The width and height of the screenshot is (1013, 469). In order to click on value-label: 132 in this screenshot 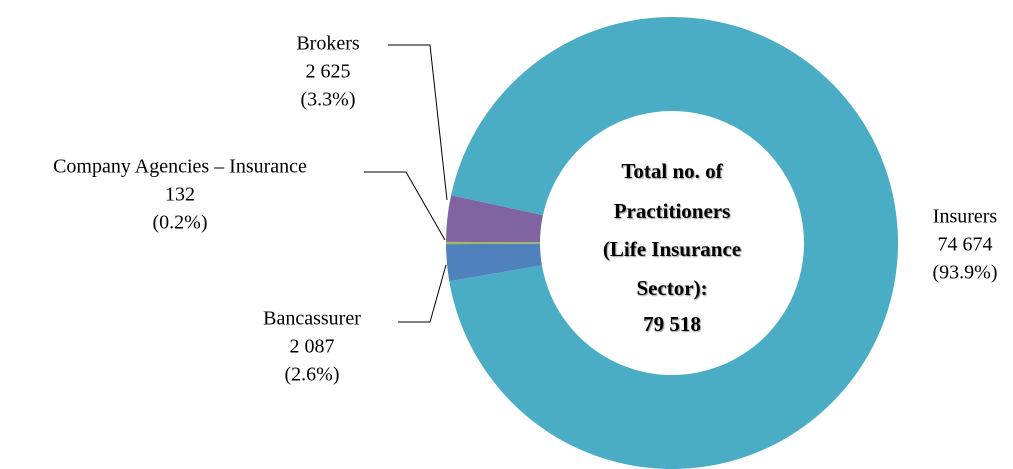, I will do `click(180, 195)`.